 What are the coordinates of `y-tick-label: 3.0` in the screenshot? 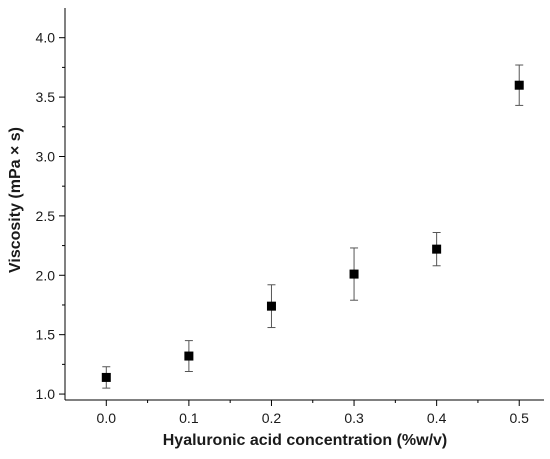 It's located at (46, 156).